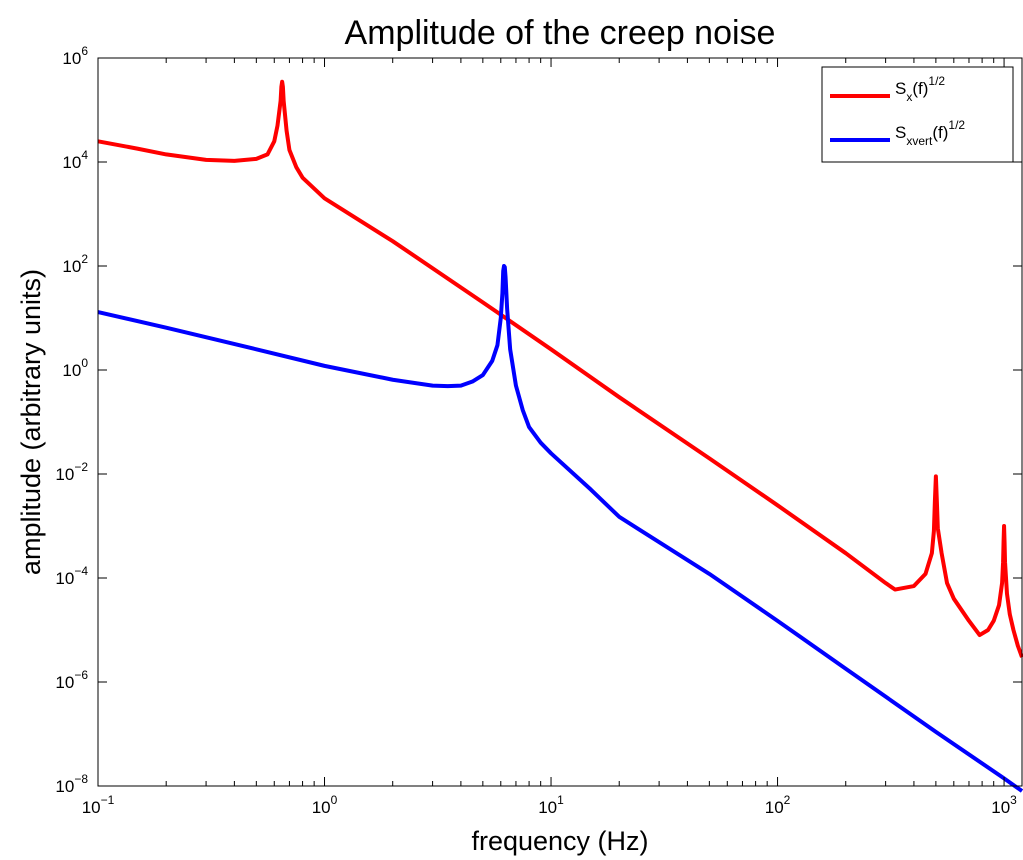 This screenshot has height=860, width=1023. I want to click on x-tick-label-3: 10², so click(778, 805).